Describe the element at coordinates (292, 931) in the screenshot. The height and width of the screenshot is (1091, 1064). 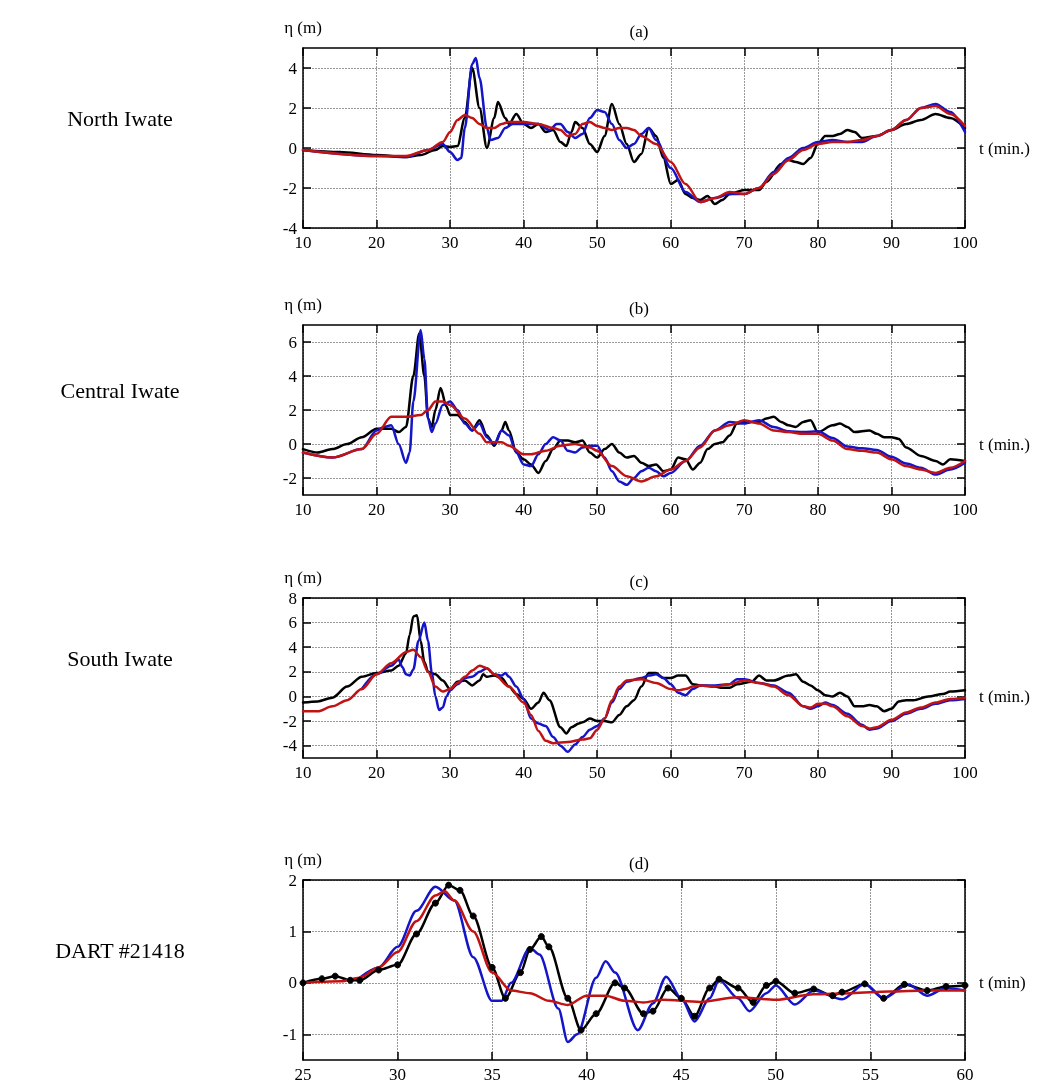
I see `y-tick-label: 1` at that location.